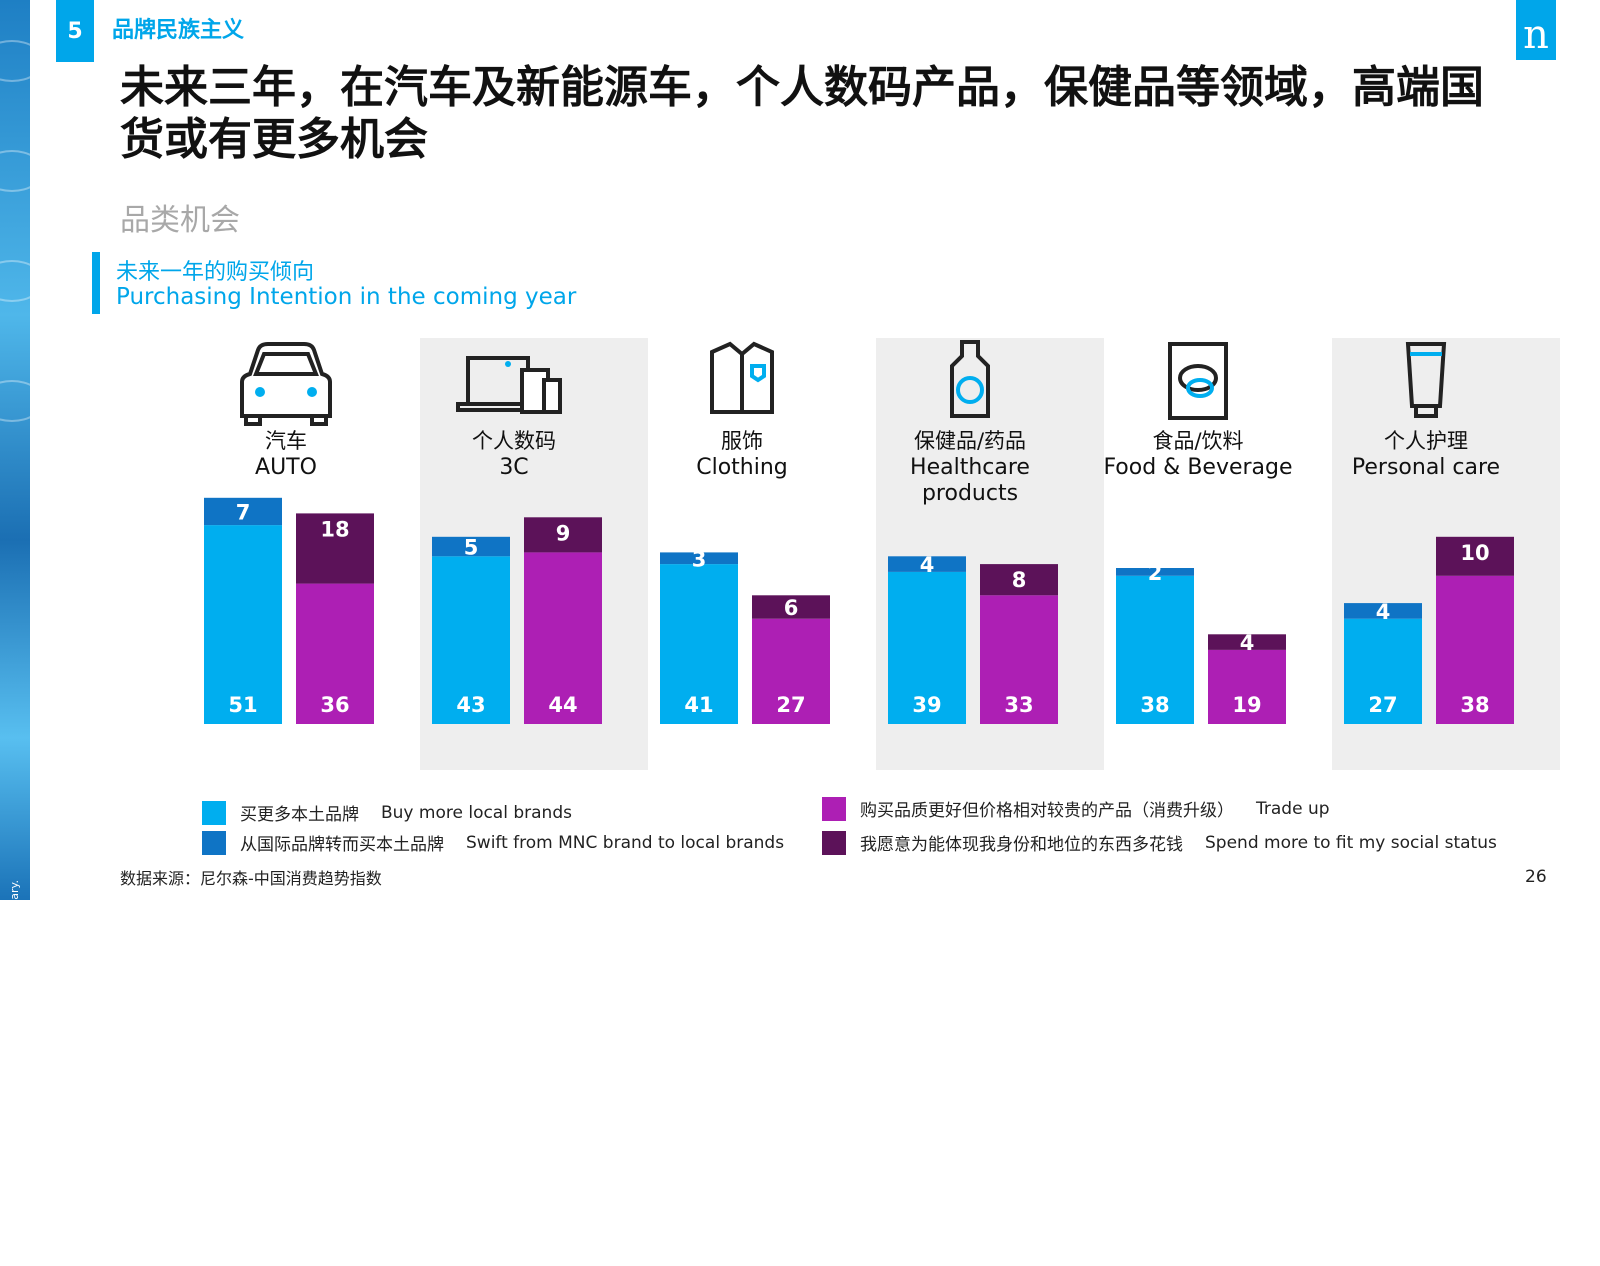 This screenshot has width=1600, height=1266. Describe the element at coordinates (251, 878) in the screenshot. I see `data-source: 数据来源：尼尔森-中国消费趋势指数` at that location.